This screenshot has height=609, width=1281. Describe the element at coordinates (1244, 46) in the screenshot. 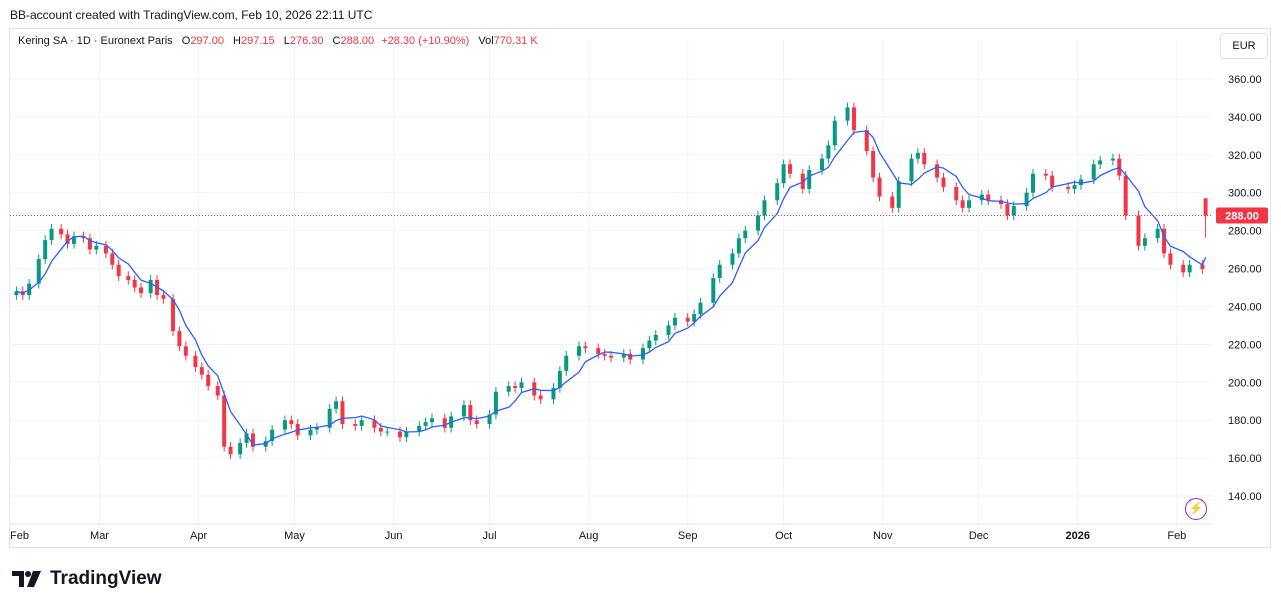

I see `currency-button: EUR` at that location.